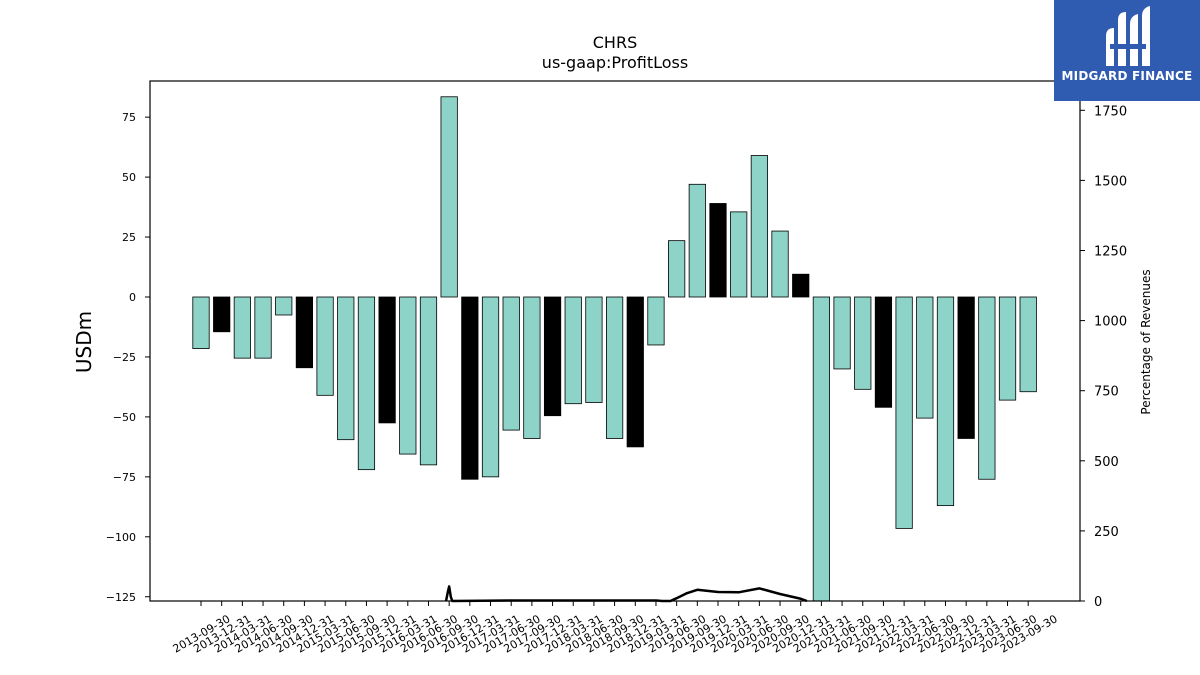  I want to click on y-tick-label: −100, so click(121, 537).